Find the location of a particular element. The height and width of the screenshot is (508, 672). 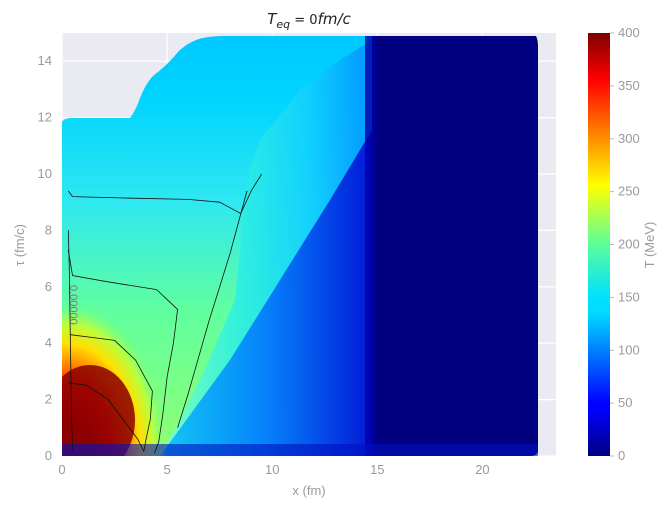

y-axis-ticks: 0 2 4 6 8 10 12 14 is located at coordinates (45, 258).